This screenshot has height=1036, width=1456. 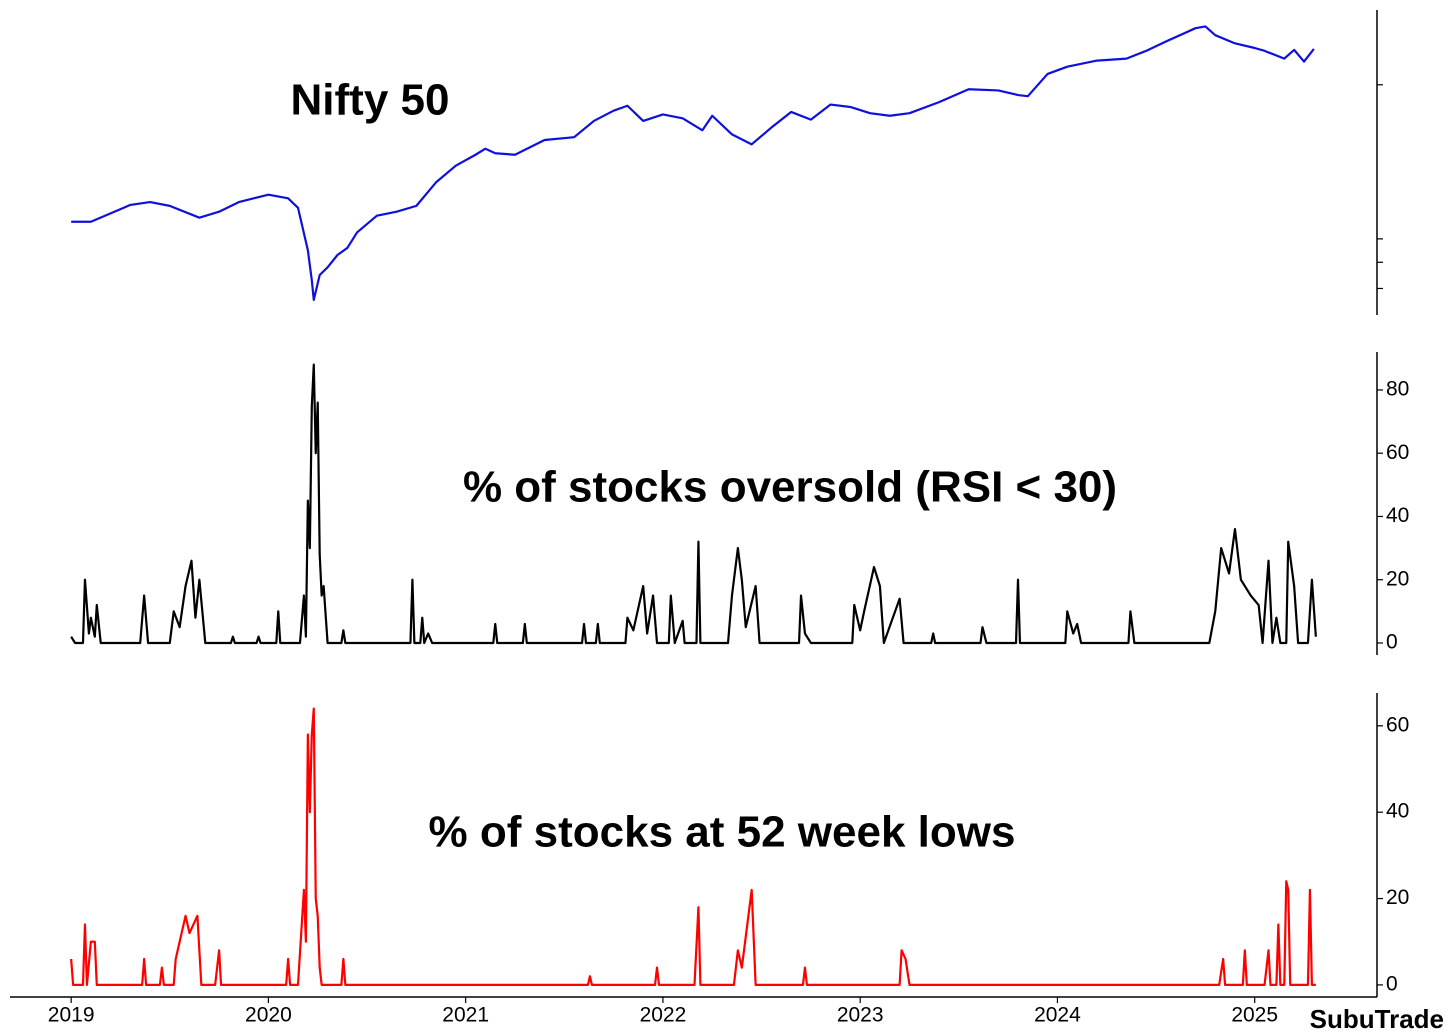 What do you see at coordinates (722, 832) in the screenshot?
I see `panel-title: % of stocks at 52 week lows` at bounding box center [722, 832].